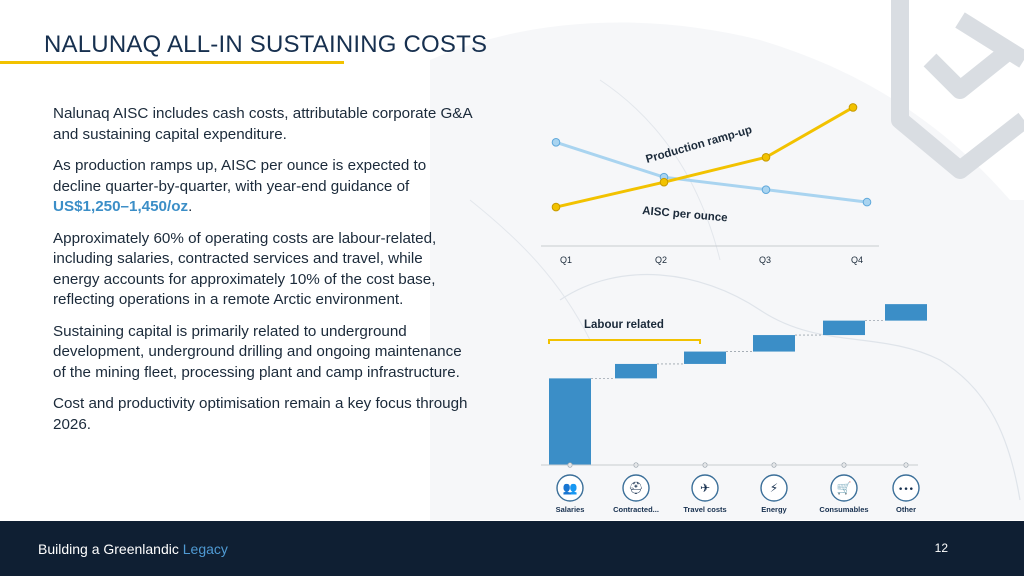 The height and width of the screenshot is (576, 1024). Describe the element at coordinates (556, 207) in the screenshot. I see `point-prod-q1` at that location.